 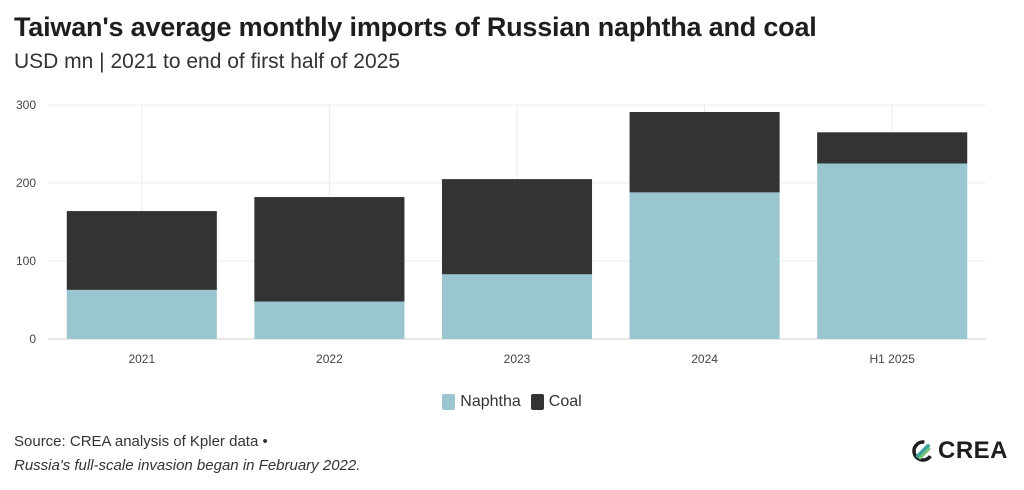 I want to click on bar-naphtha-2024, so click(x=704, y=265).